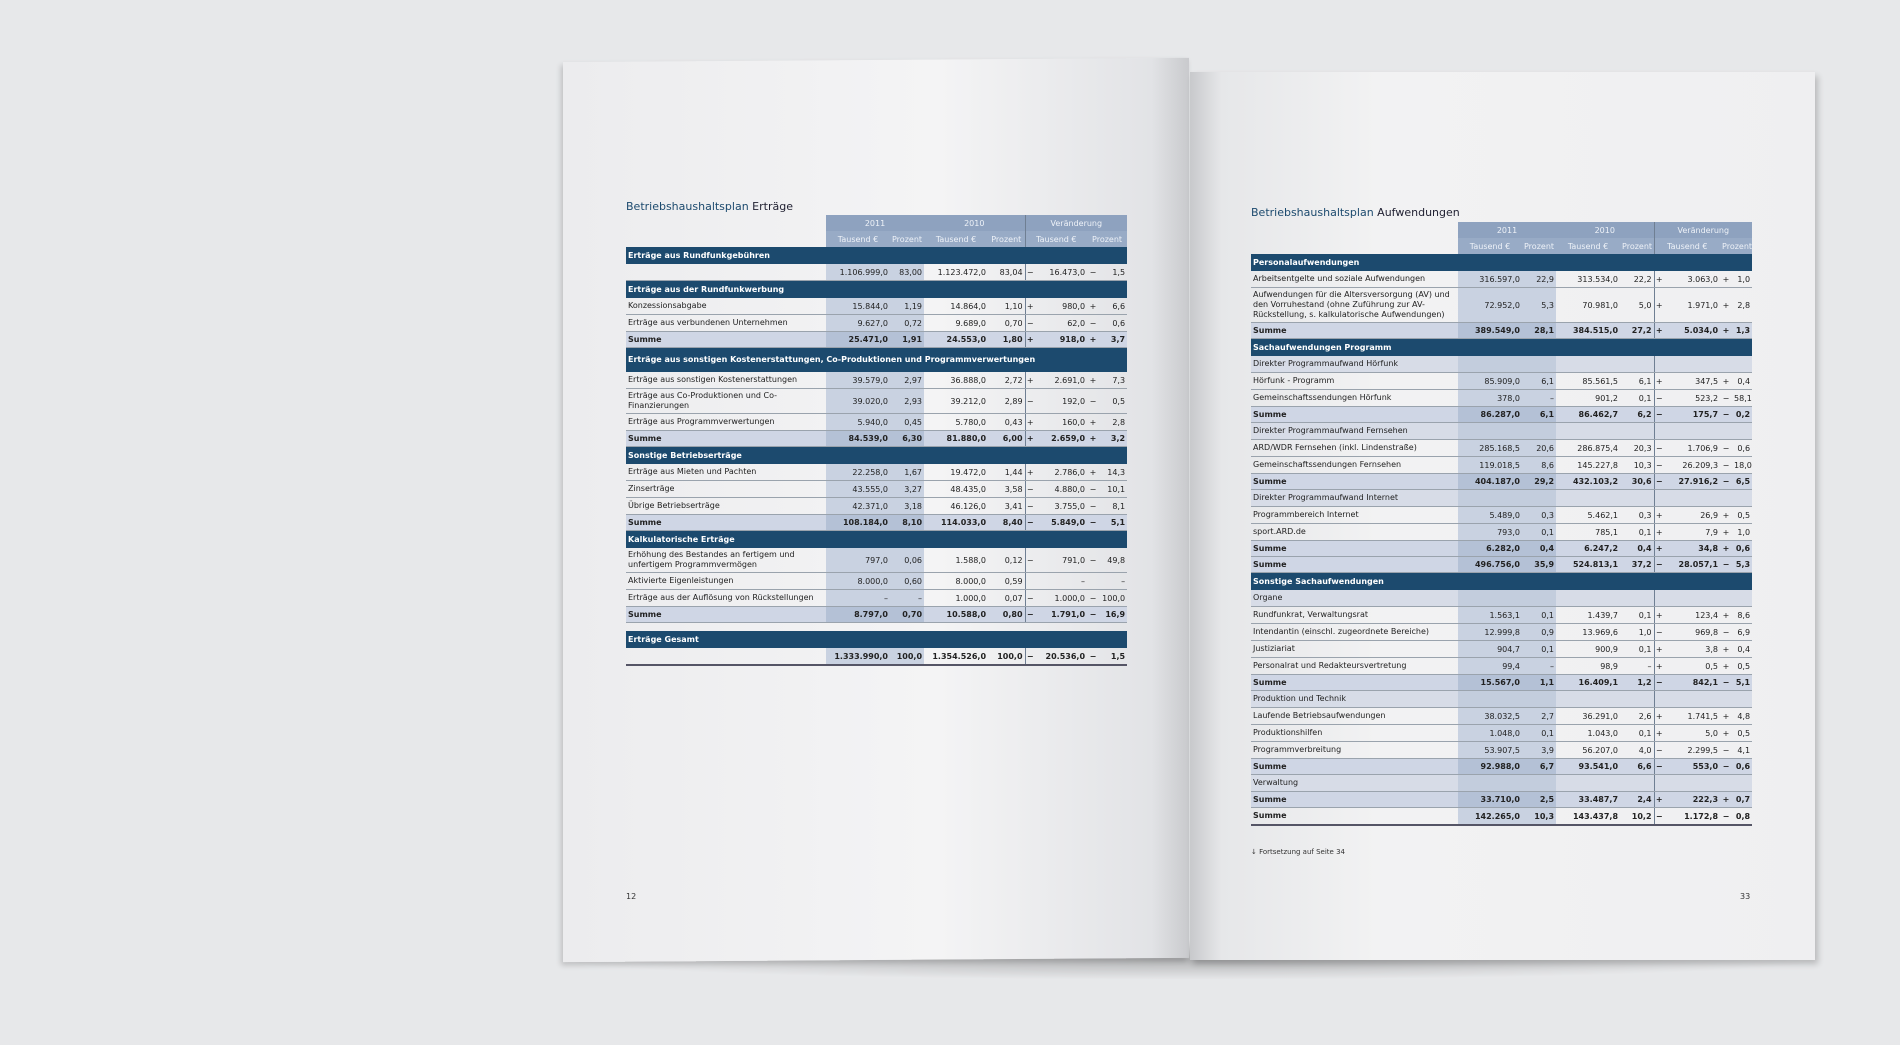 The height and width of the screenshot is (1045, 1900). Describe the element at coordinates (858, 339) in the screenshot. I see `value-2011: 25.471,0` at that location.